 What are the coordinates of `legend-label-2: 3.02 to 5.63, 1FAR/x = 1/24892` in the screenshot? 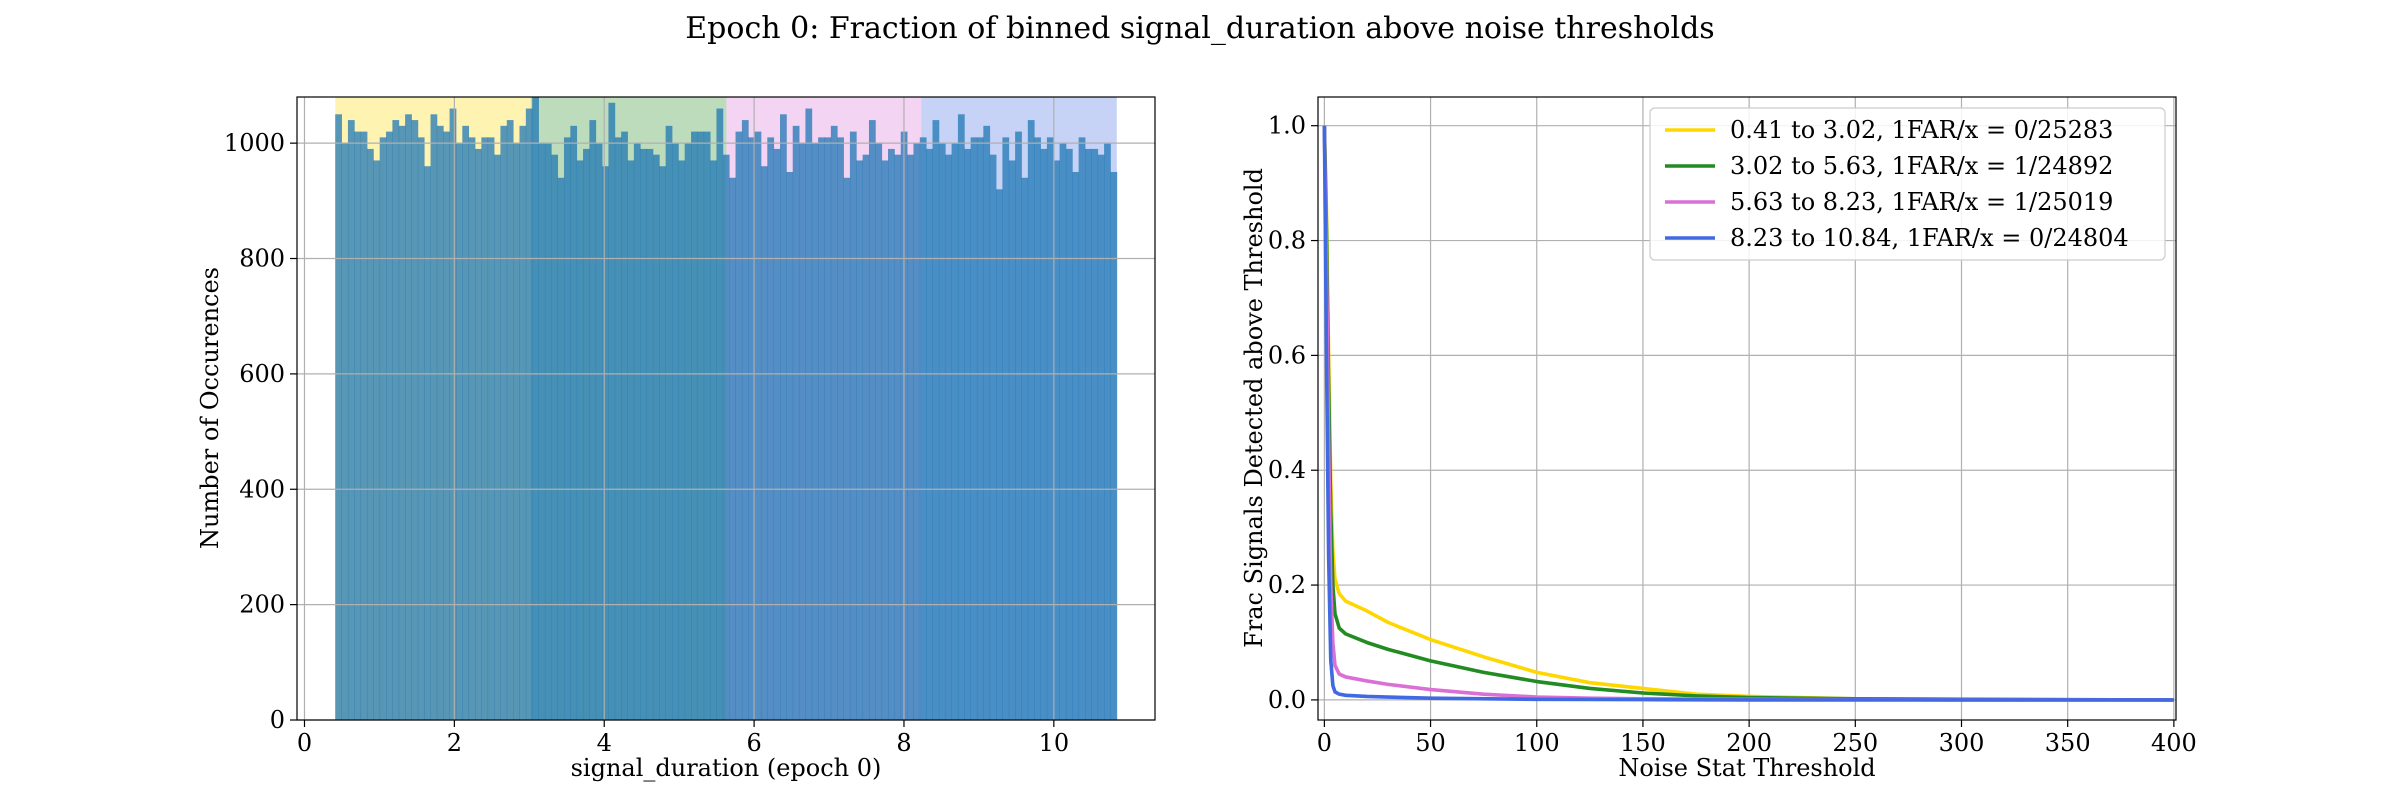 It's located at (1921, 166).